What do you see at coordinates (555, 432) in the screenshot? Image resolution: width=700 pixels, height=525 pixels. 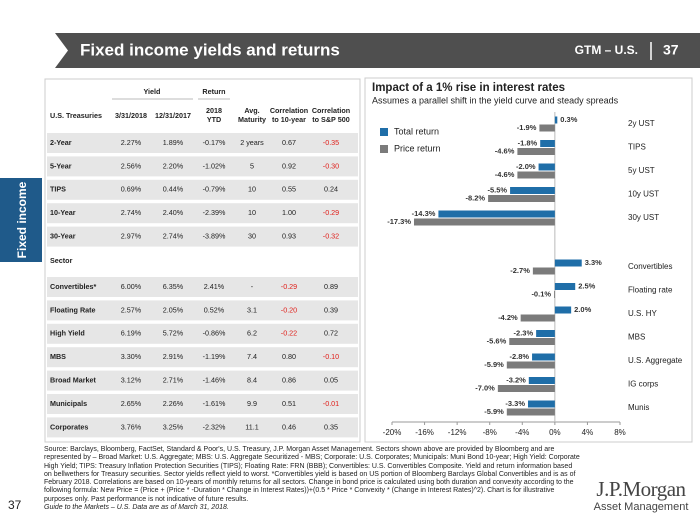 I see `x-tick-label: 0%` at bounding box center [555, 432].